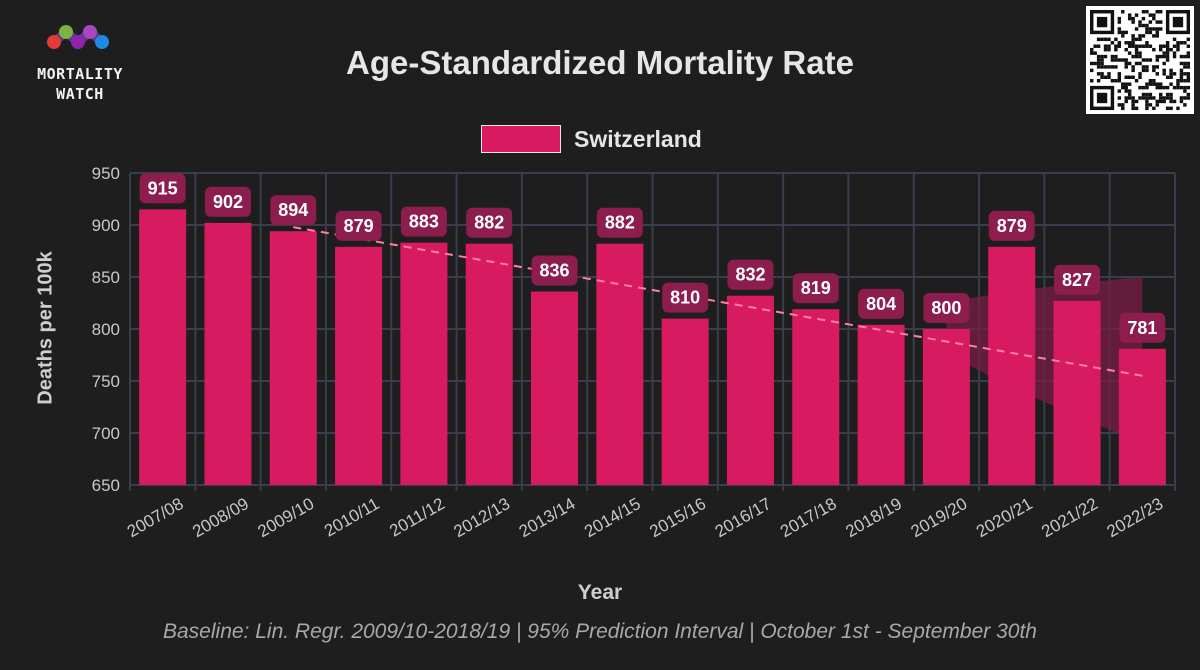 The width and height of the screenshot is (1200, 670). Describe the element at coordinates (743, 517) in the screenshot. I see `x-tick-label: 2016/17` at that location.